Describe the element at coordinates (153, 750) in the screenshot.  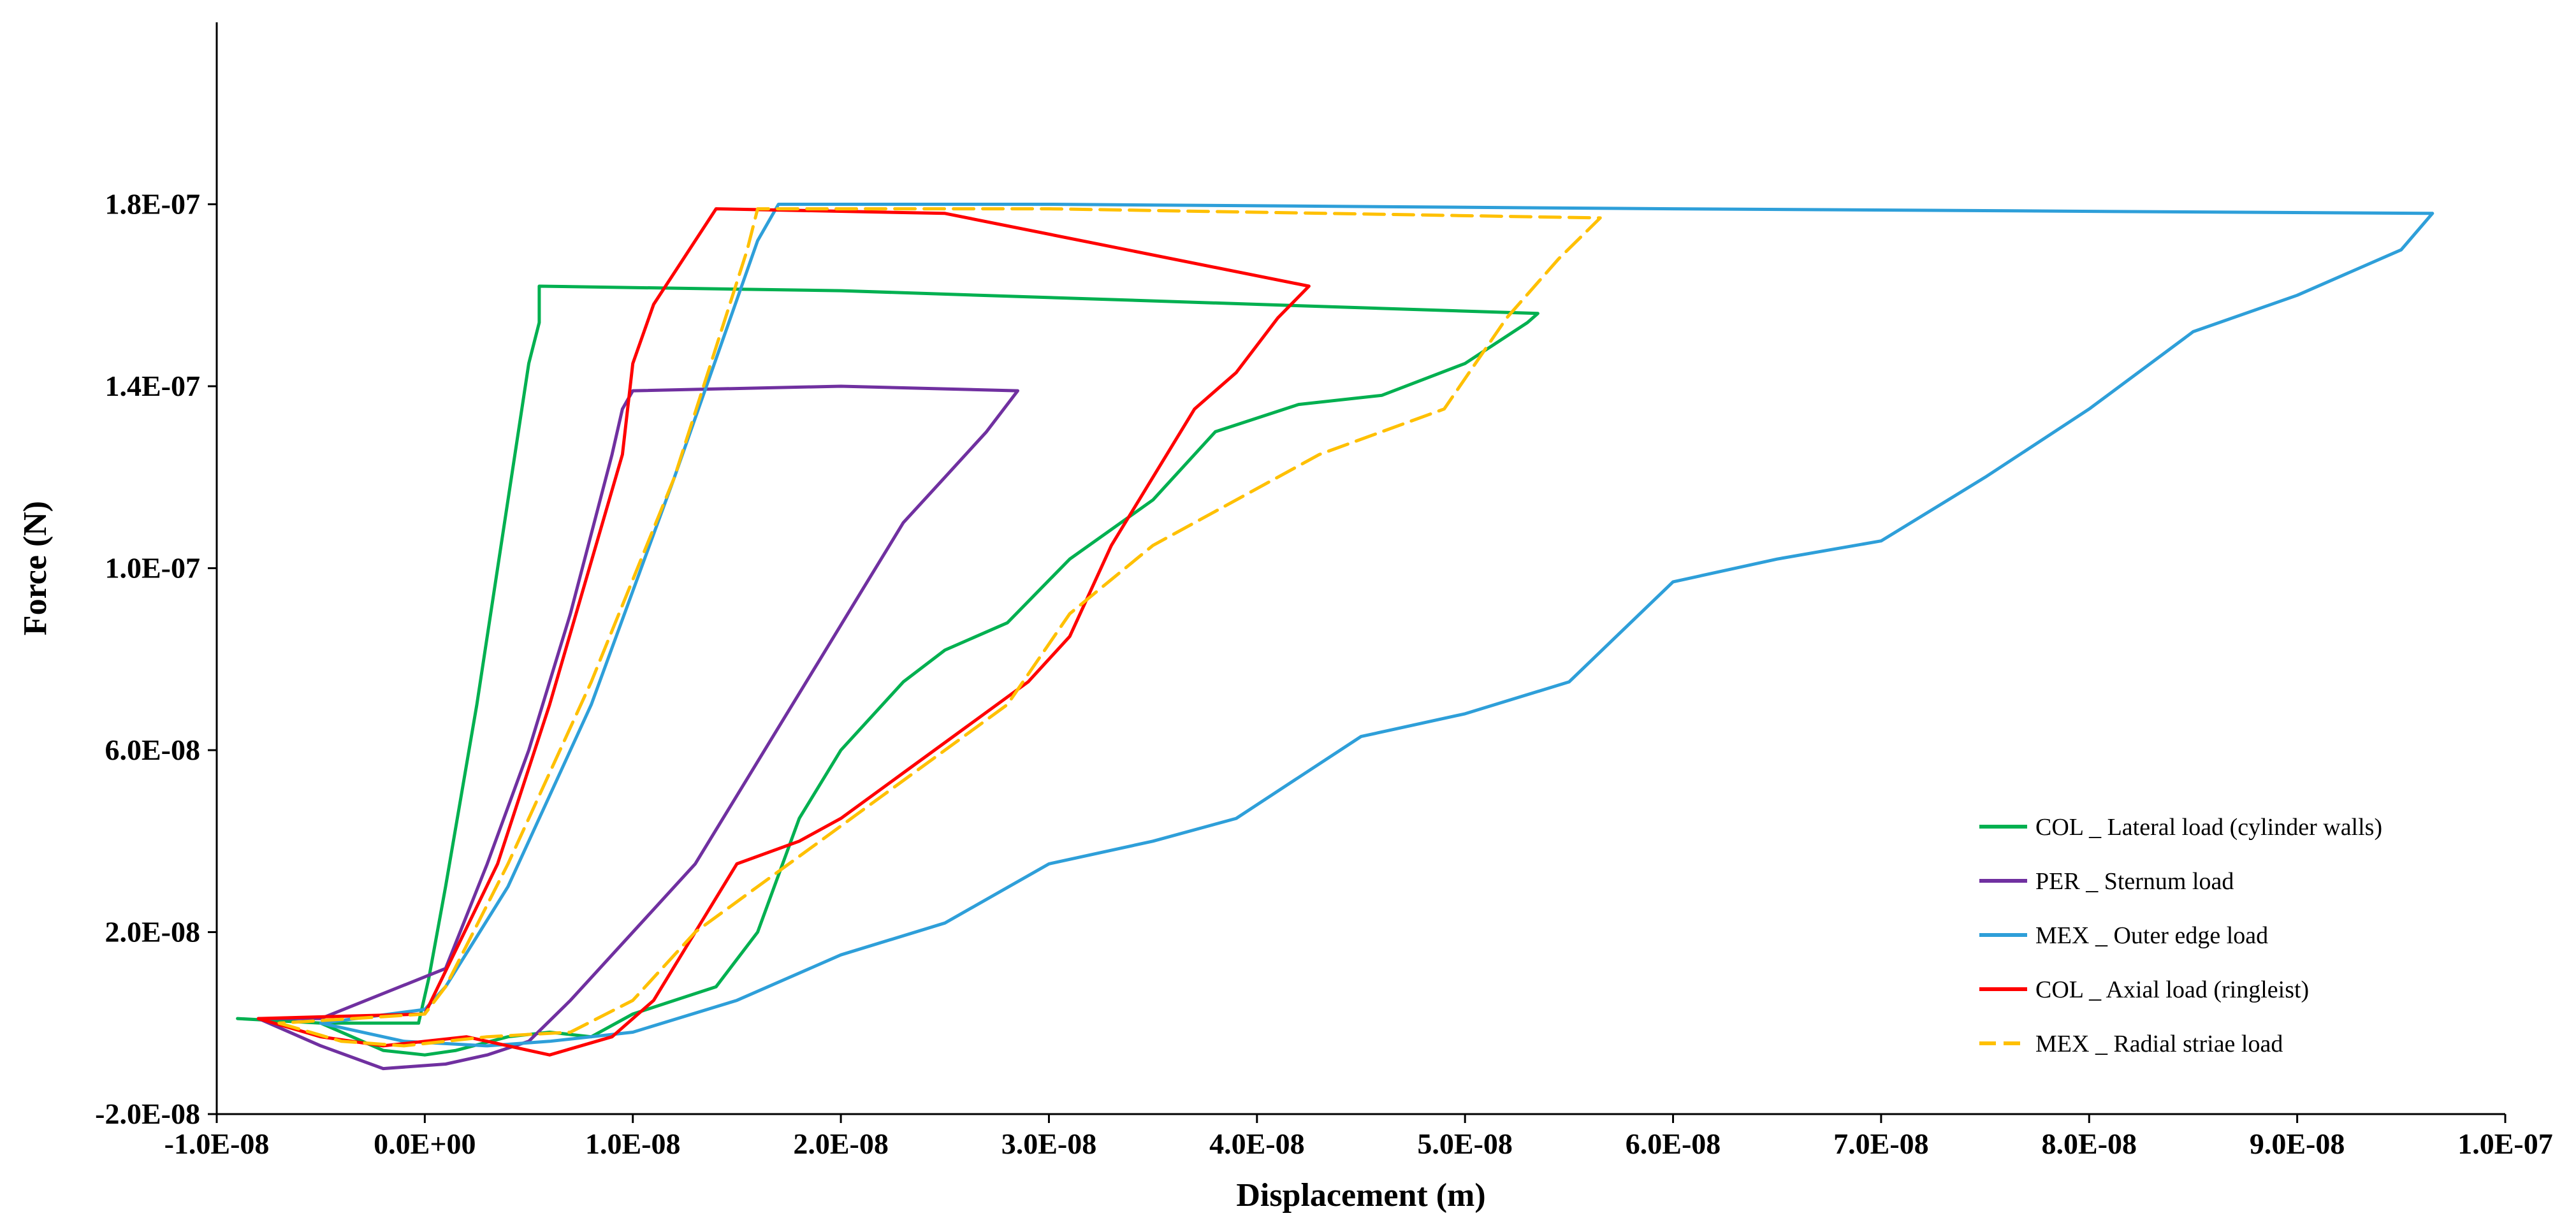
I see `y-tick-label: 6.0E-08` at that location.